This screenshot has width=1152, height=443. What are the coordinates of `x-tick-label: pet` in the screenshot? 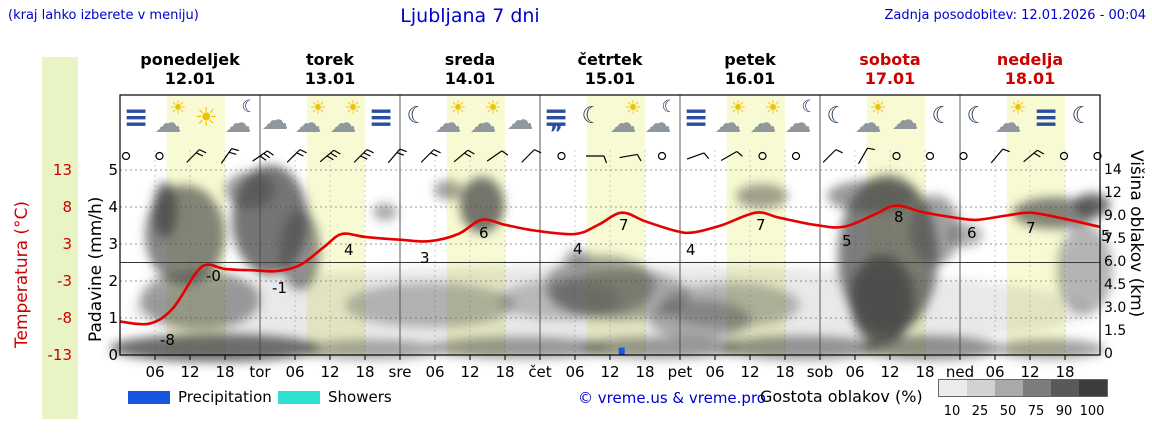 It's located at (680, 372).